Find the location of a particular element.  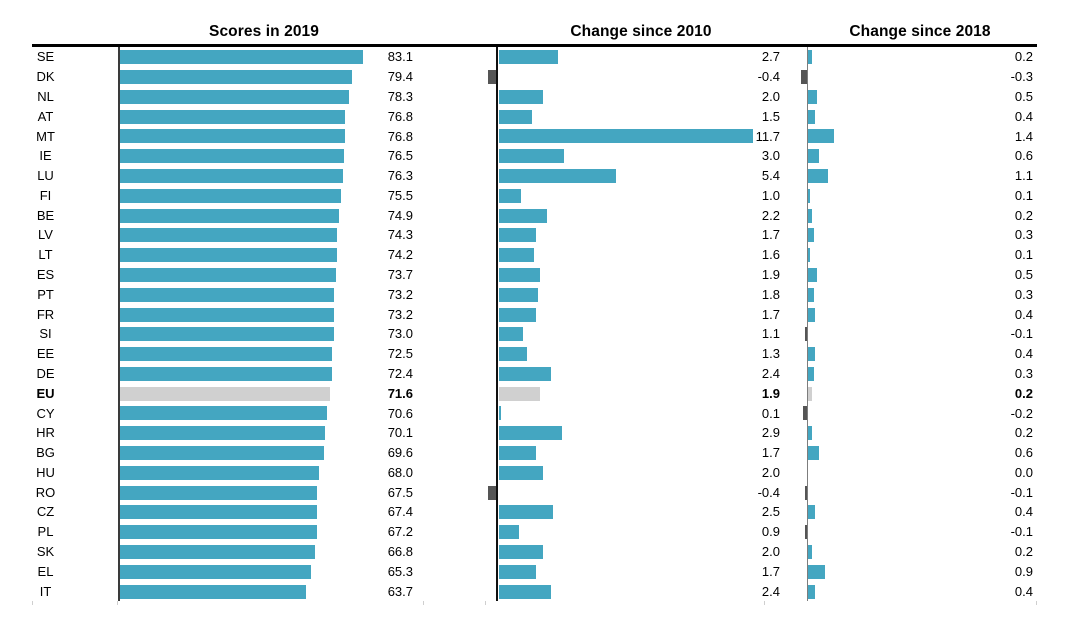

score-2019-value: 67.5 is located at coordinates (400, 492).